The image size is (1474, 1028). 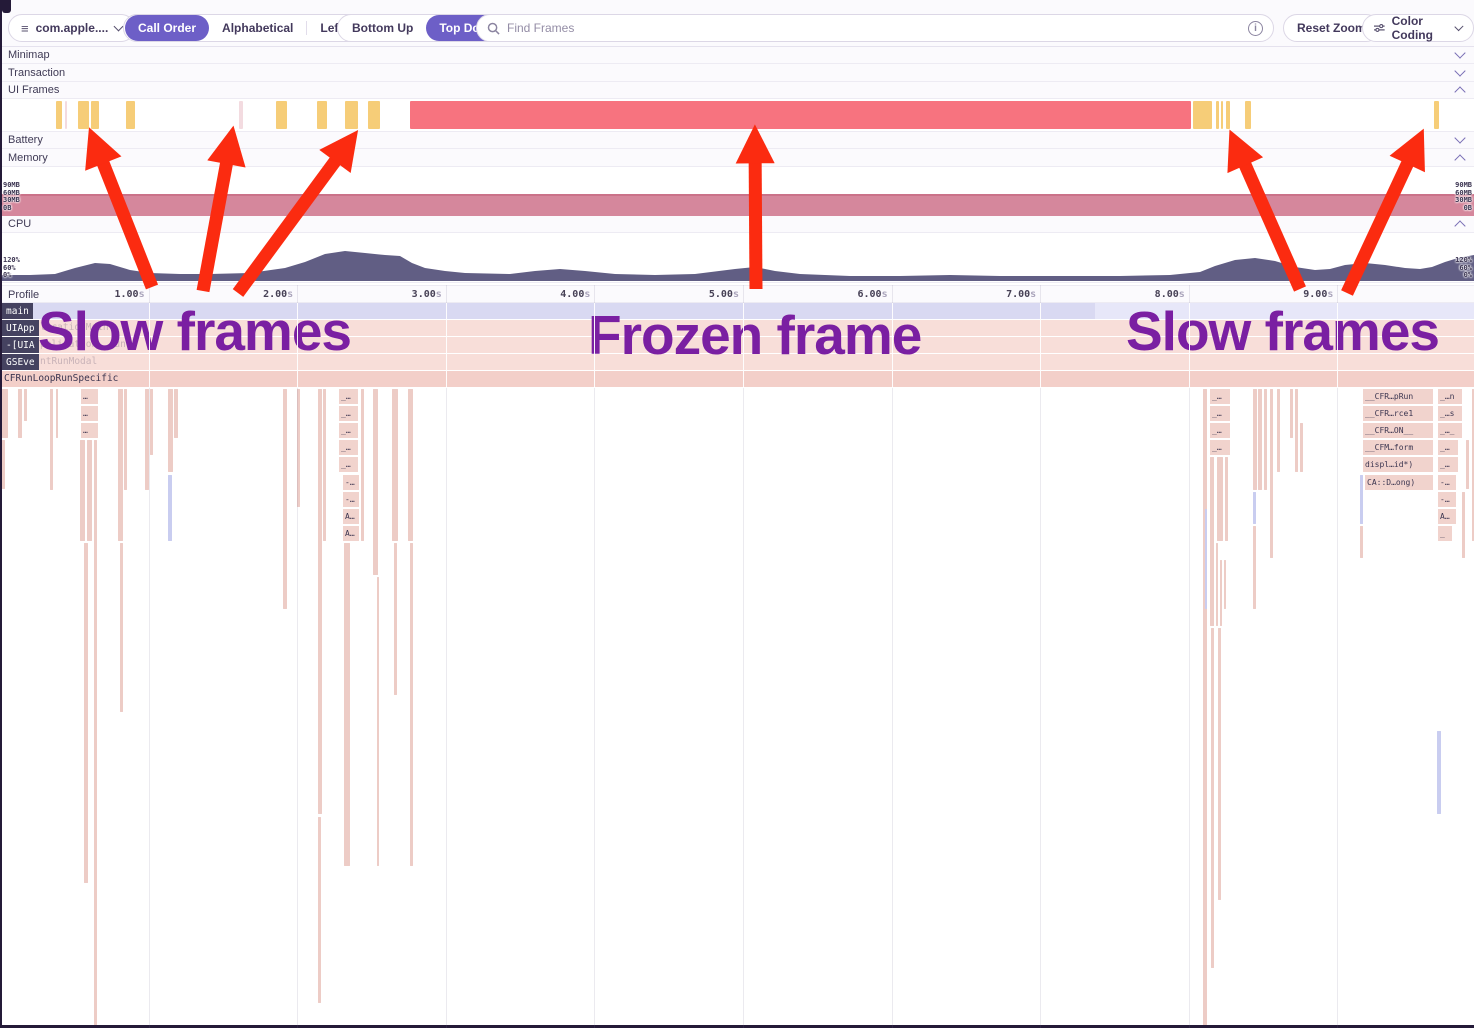 What do you see at coordinates (1398, 482) in the screenshot?
I see `flame-cell-labeled: CA::D…ong)` at bounding box center [1398, 482].